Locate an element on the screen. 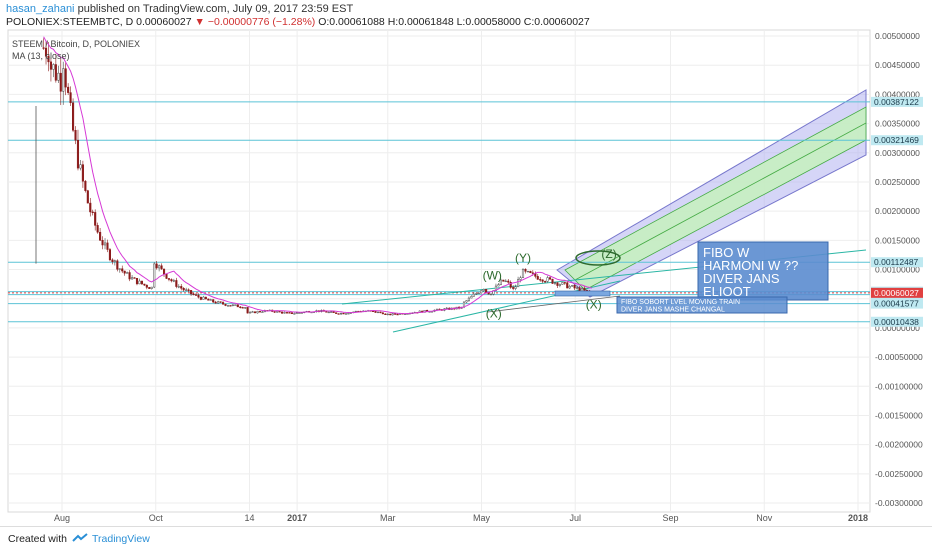 The width and height of the screenshot is (932, 551). tradingview-brand-link: TradingView is located at coordinates (121, 539).